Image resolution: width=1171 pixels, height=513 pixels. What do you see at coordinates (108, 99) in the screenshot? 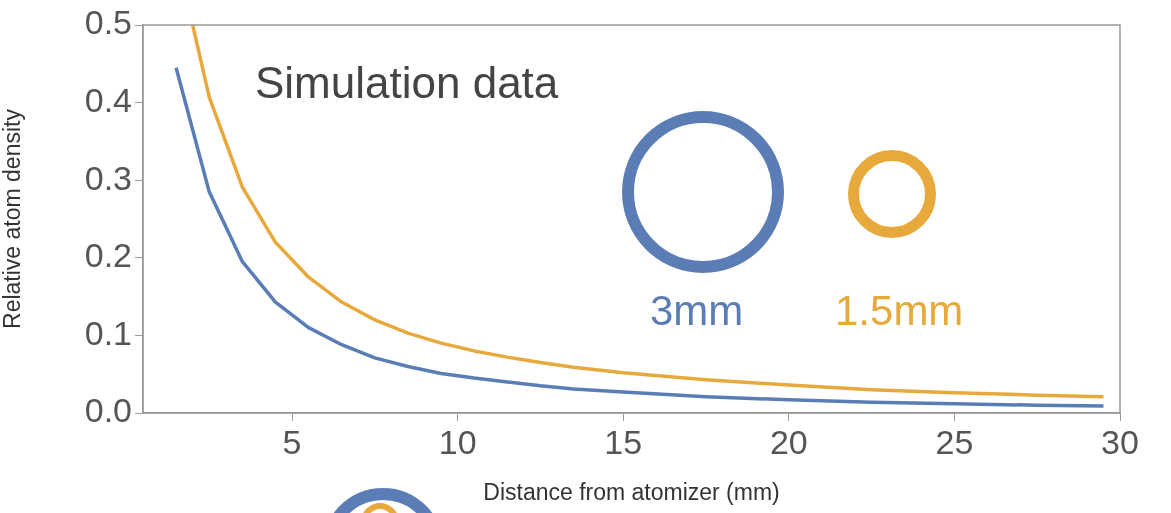
I see `y-tick-label: 0.4` at bounding box center [108, 99].